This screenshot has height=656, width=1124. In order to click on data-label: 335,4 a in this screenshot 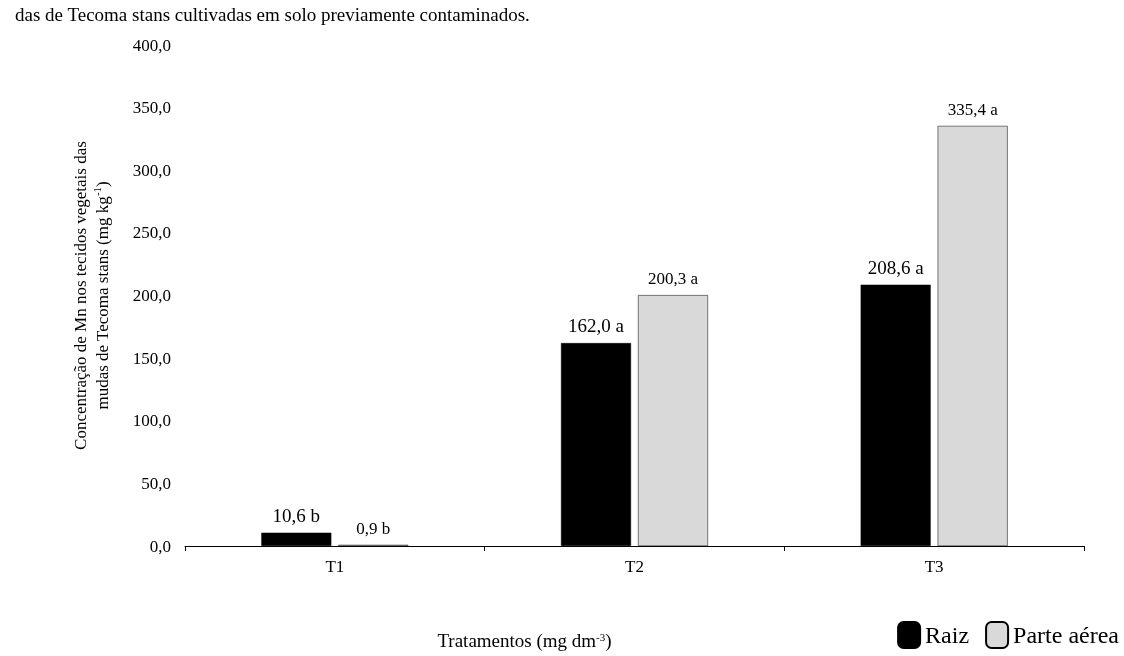, I will do `click(973, 109)`.